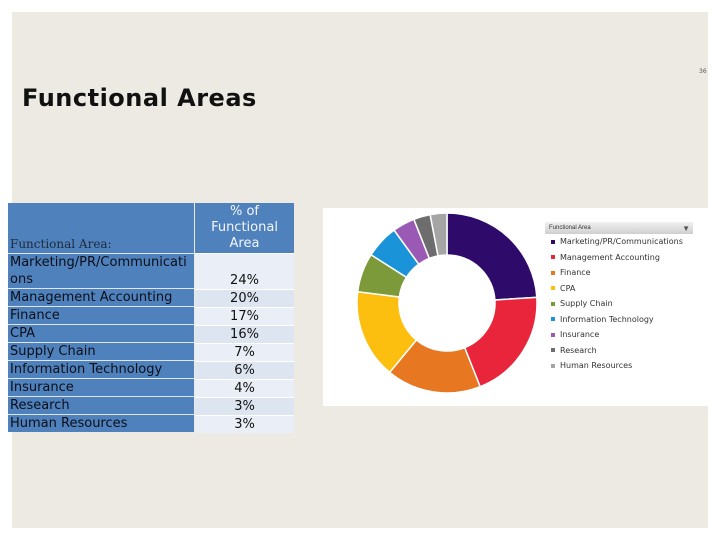  I want to click on legend-item: Management Accounting, so click(619, 258).